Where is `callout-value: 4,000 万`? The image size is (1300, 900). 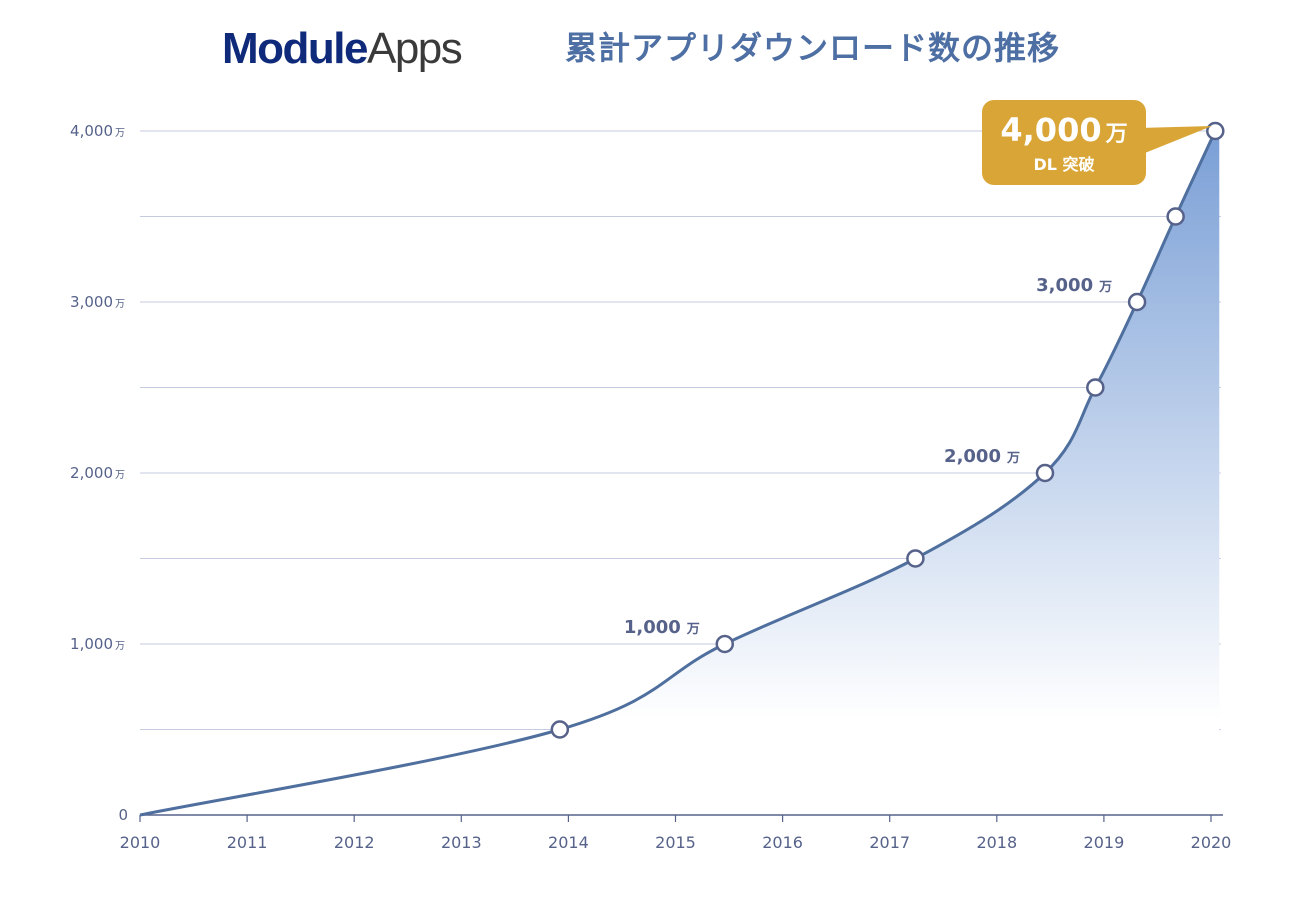
callout-value: 4,000 万 is located at coordinates (1064, 132).